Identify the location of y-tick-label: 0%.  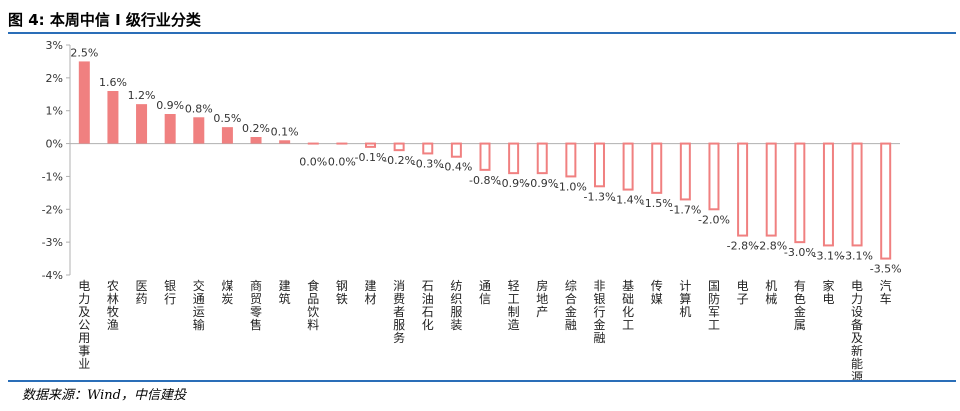
(54, 144).